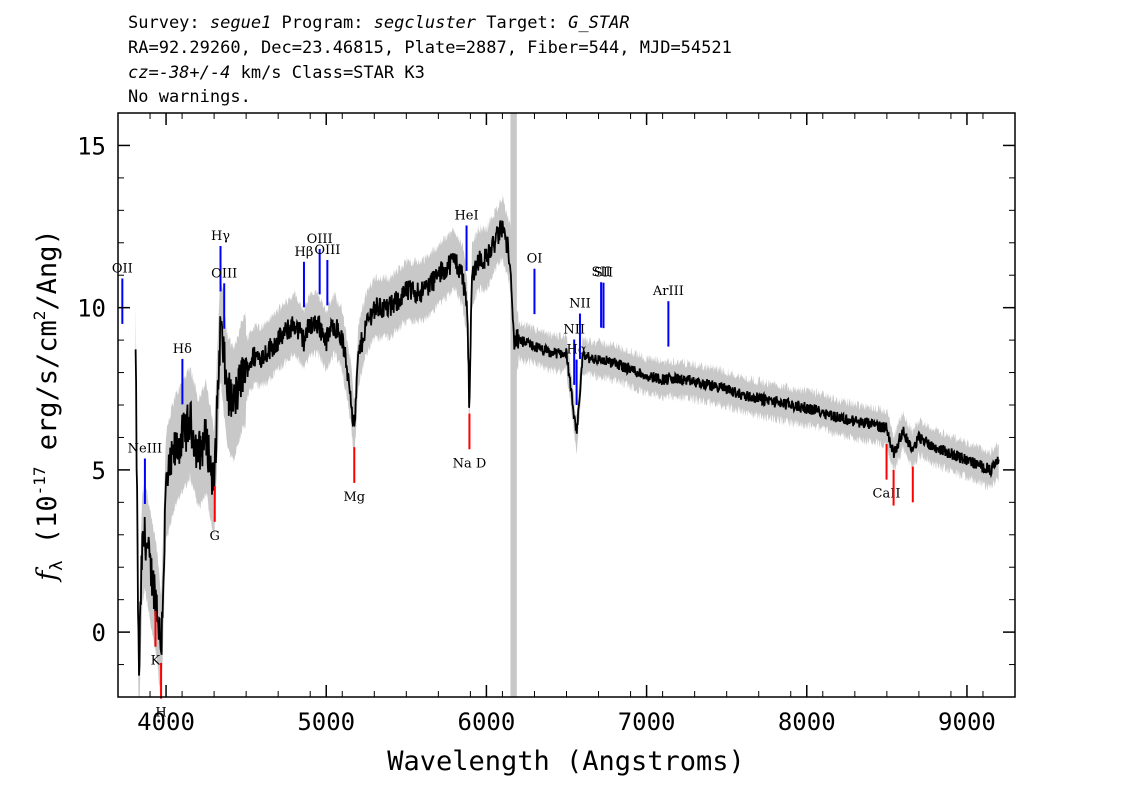 The image size is (1134, 810). I want to click on bad-pixel-band, so click(513, 405).